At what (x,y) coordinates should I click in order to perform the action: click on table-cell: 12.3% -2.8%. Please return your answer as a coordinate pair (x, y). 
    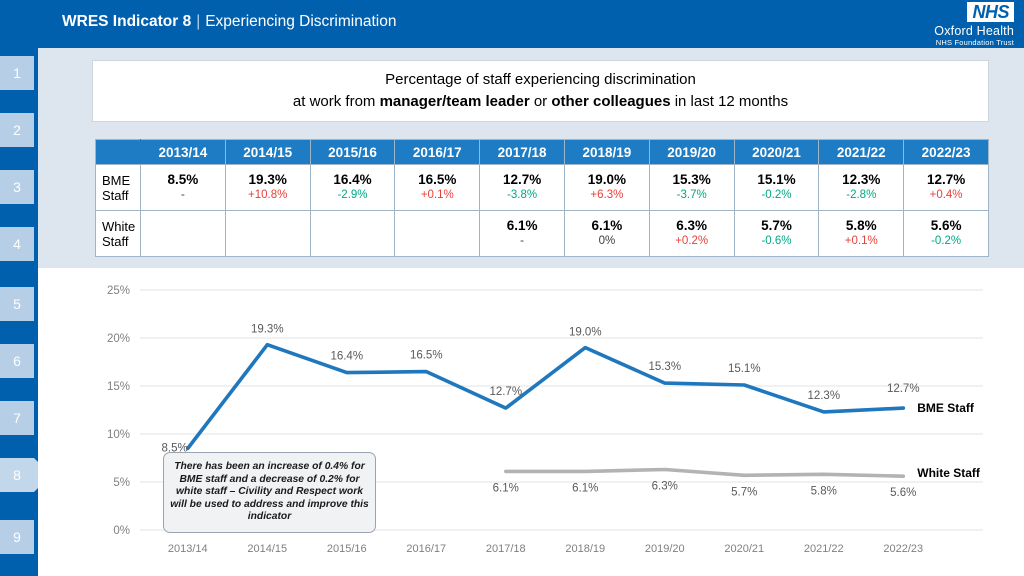
    Looking at the image, I should click on (861, 187).